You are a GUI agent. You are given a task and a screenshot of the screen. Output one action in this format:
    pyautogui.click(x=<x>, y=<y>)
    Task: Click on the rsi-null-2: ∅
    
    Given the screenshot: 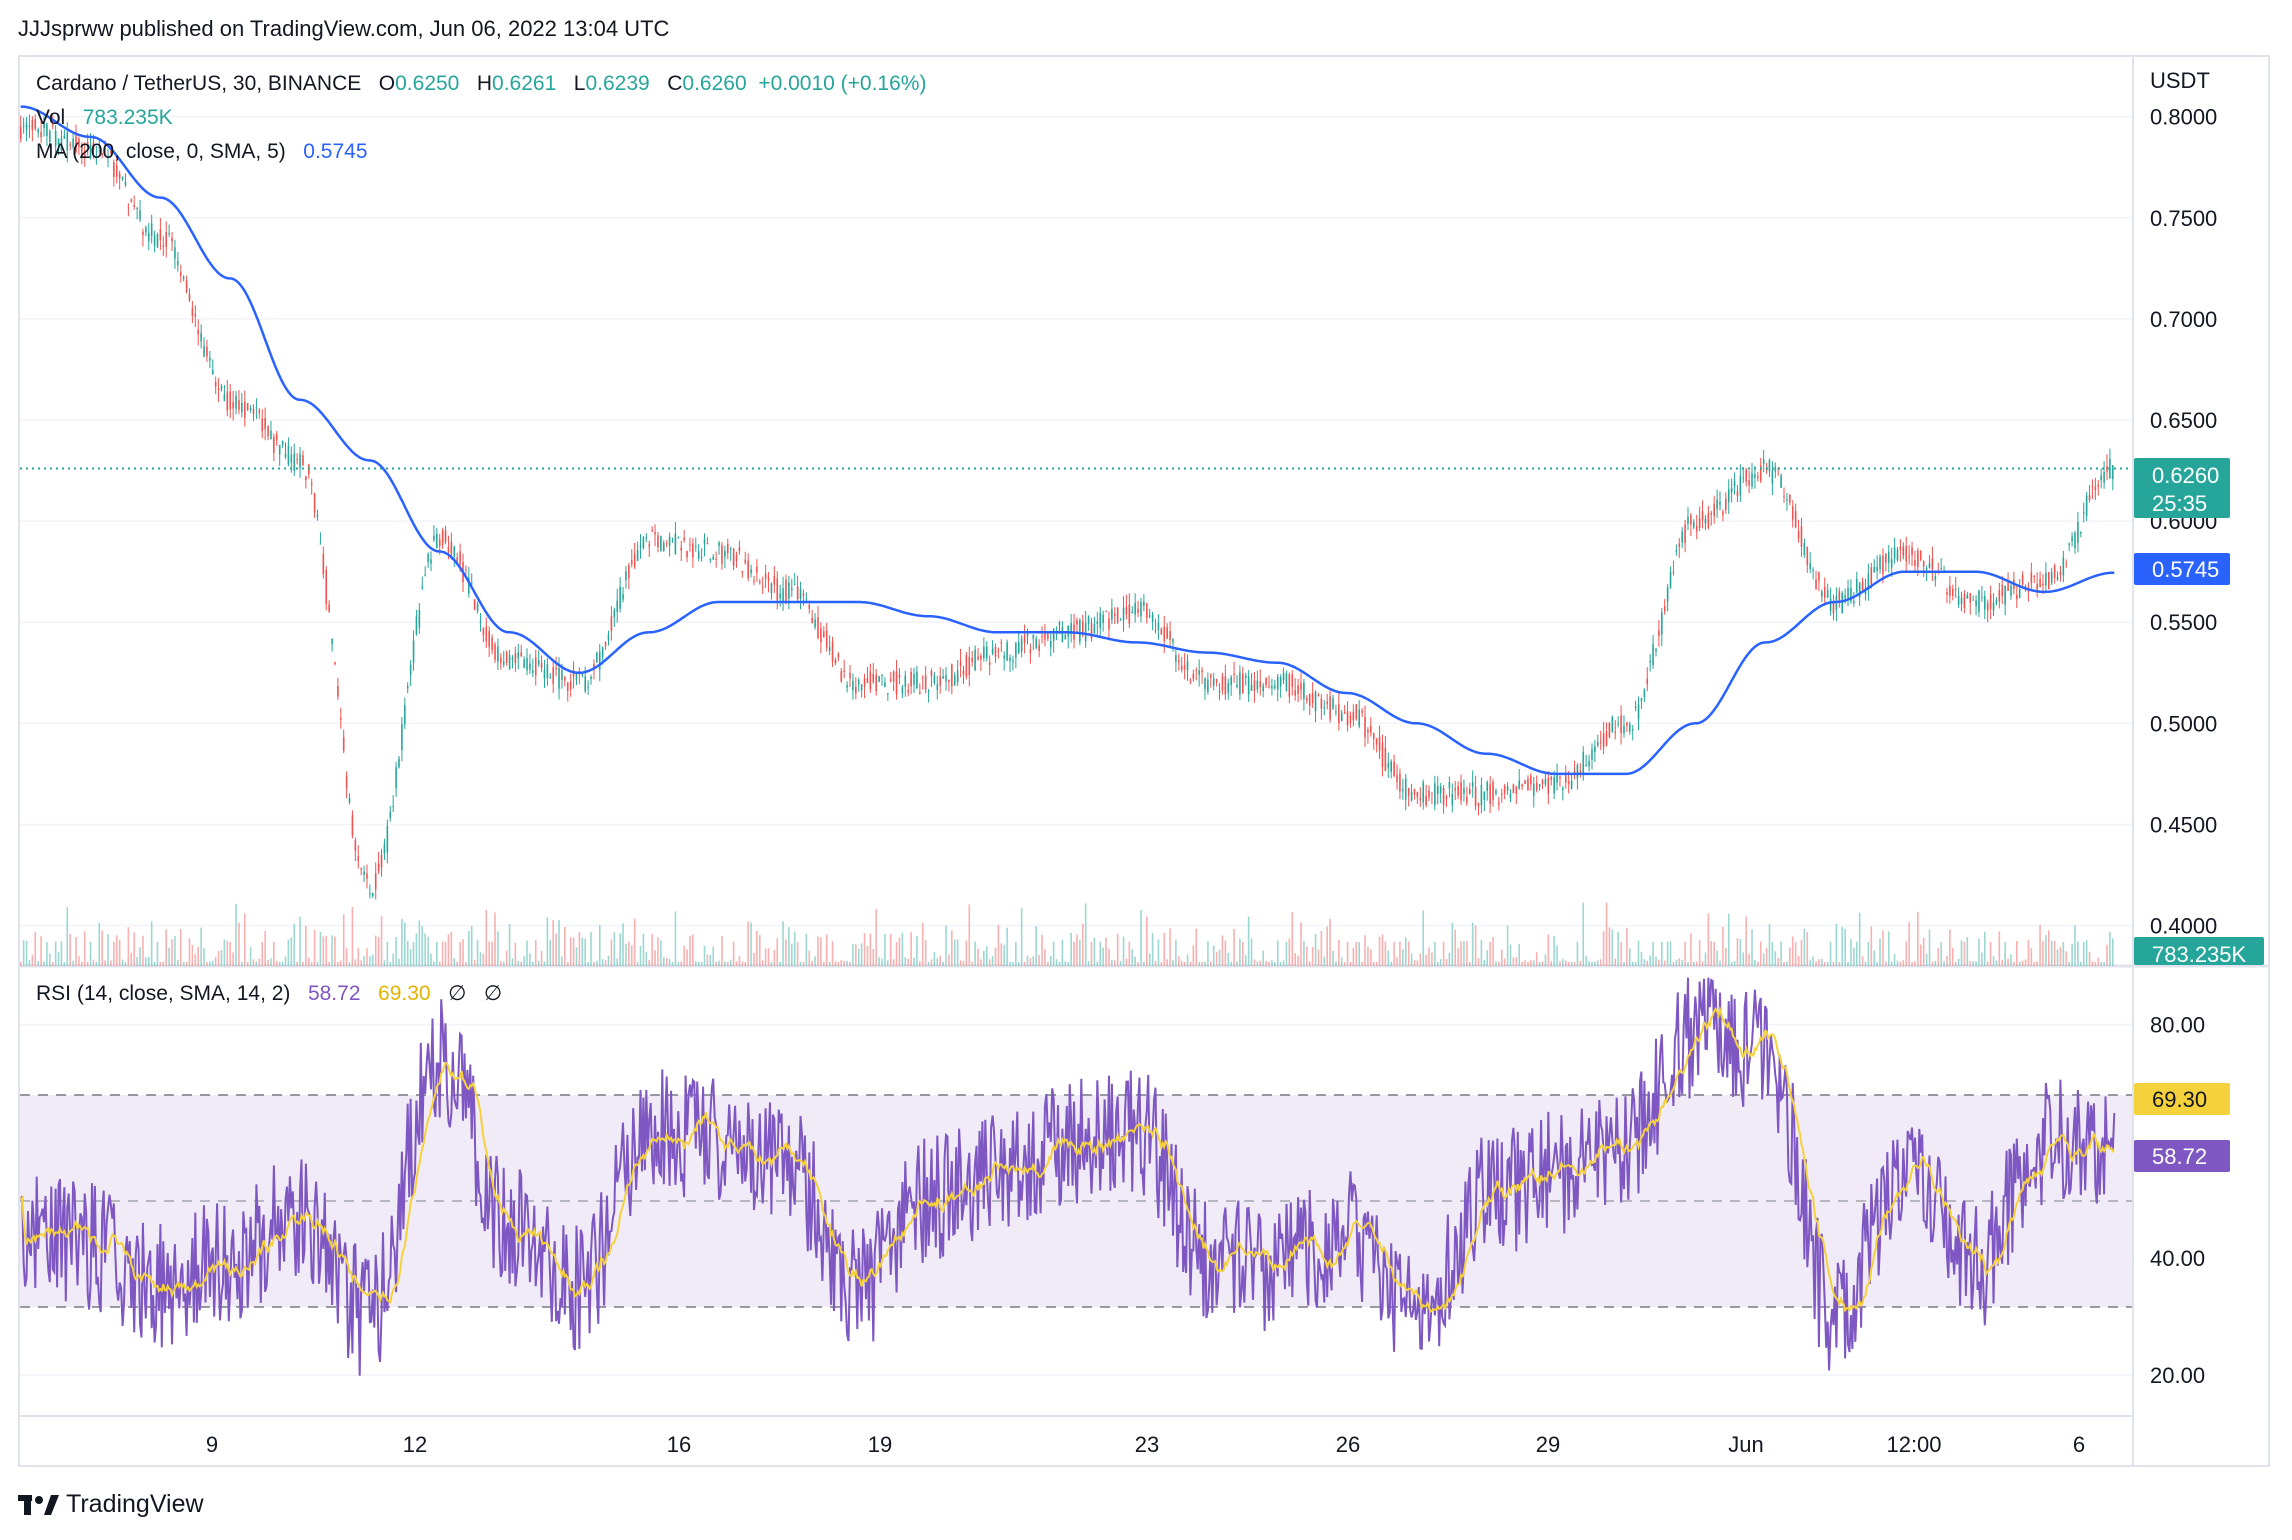 What is the action you would take?
    pyautogui.click(x=493, y=993)
    